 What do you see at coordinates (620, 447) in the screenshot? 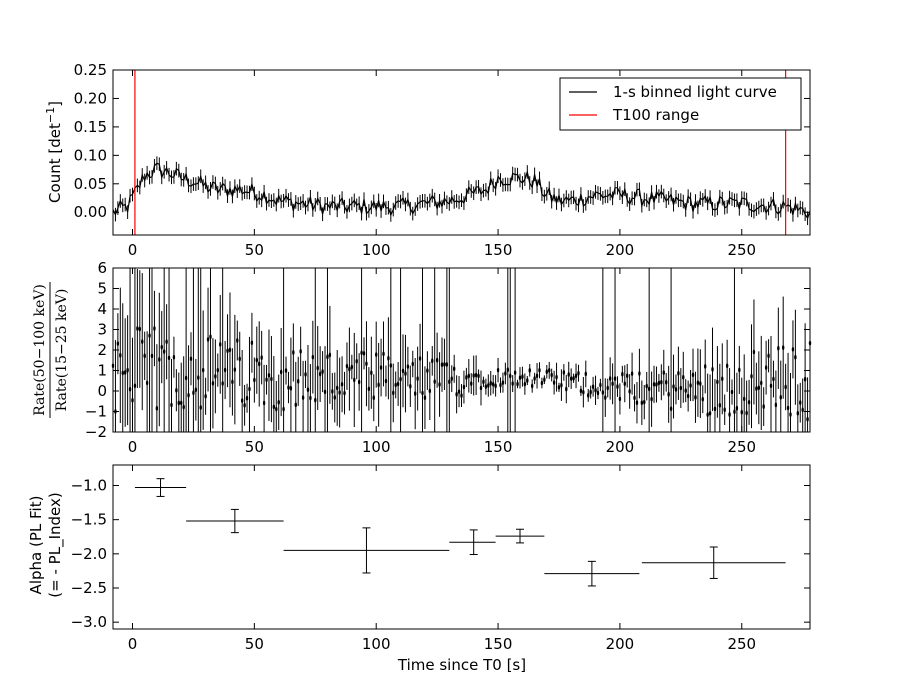
I see `x-tick-label: 200` at bounding box center [620, 447].